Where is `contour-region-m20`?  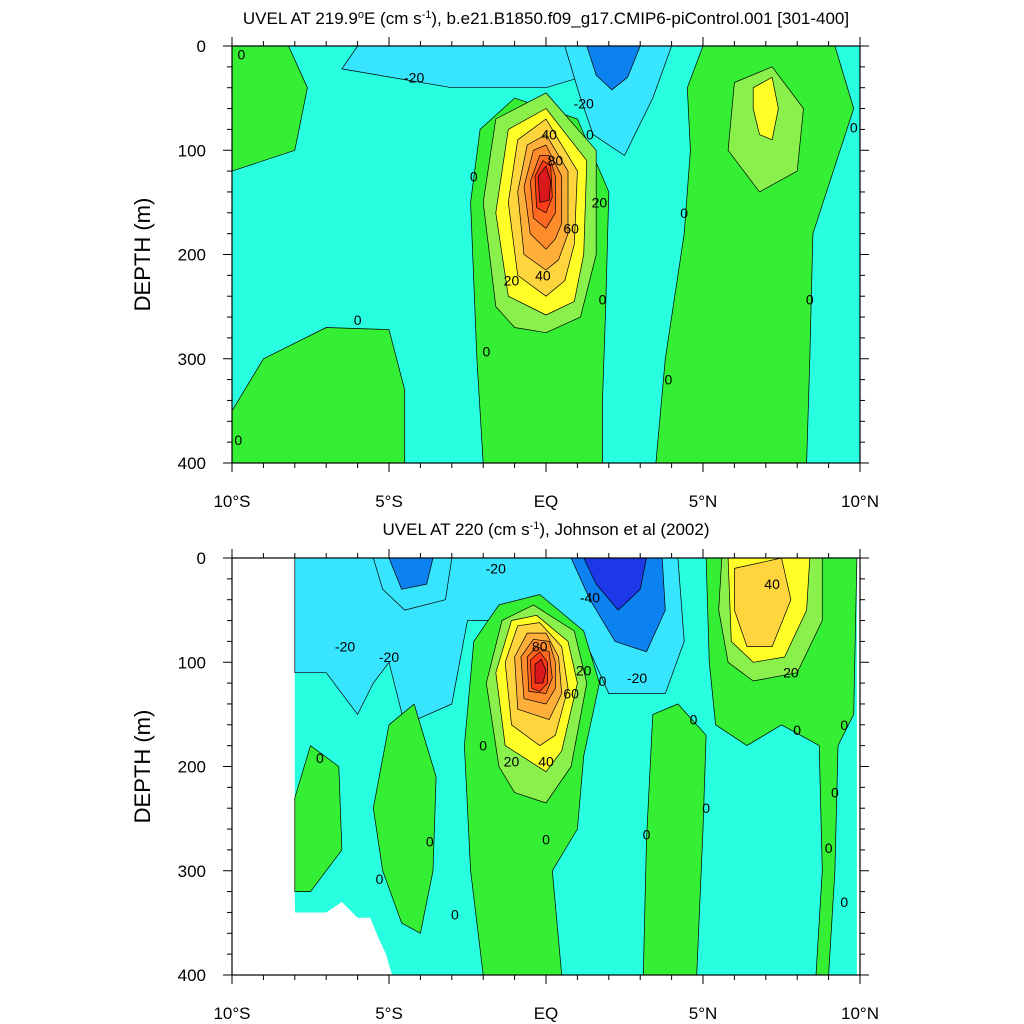 contour-region-m20 is located at coordinates (489, 641).